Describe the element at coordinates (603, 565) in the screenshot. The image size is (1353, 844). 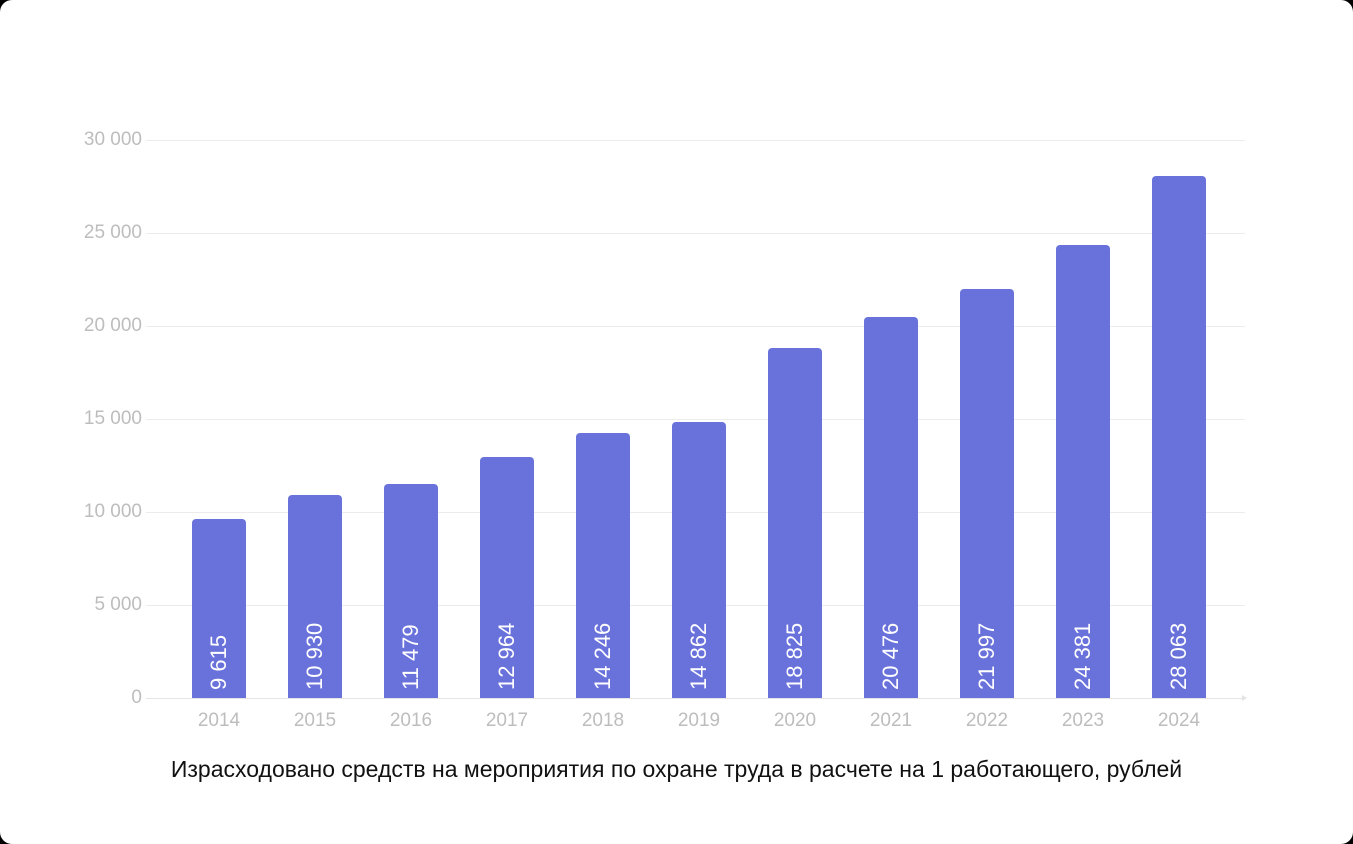
I see `bar-2018: 14 246` at that location.